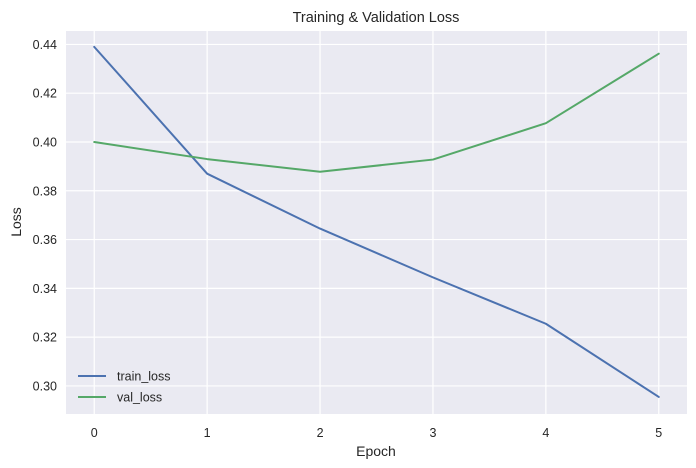  What do you see at coordinates (45, 386) in the screenshot?
I see `y-tick-label: 0.30` at bounding box center [45, 386].